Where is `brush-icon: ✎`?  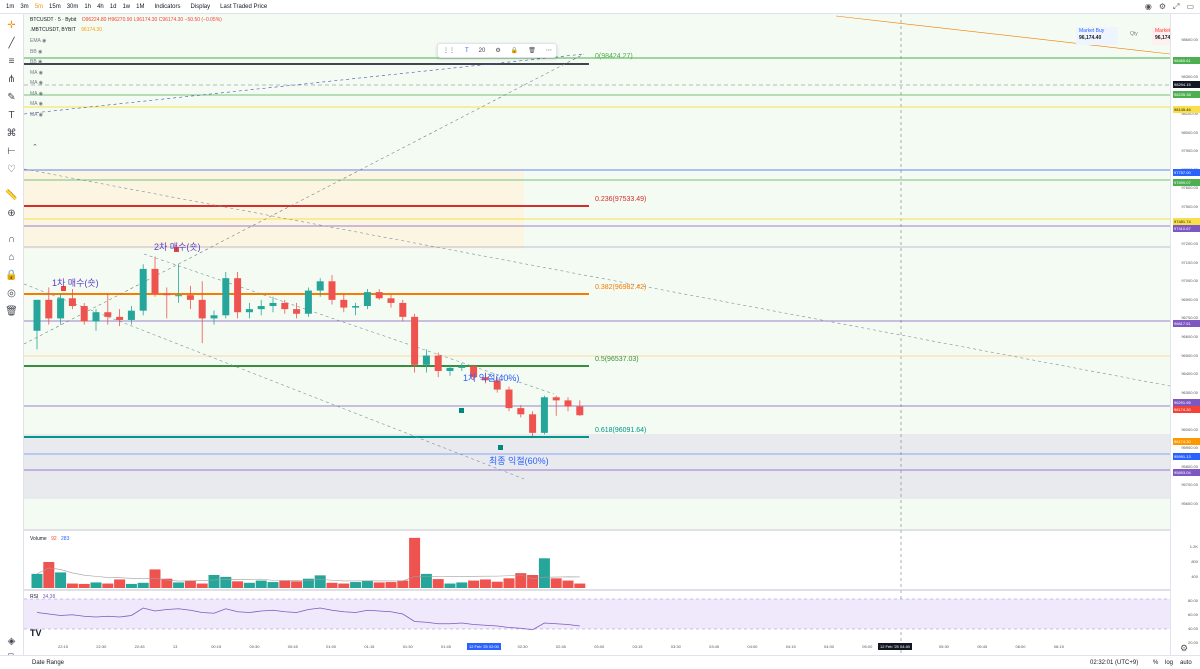
brush-icon: ✎ is located at coordinates (11, 97).